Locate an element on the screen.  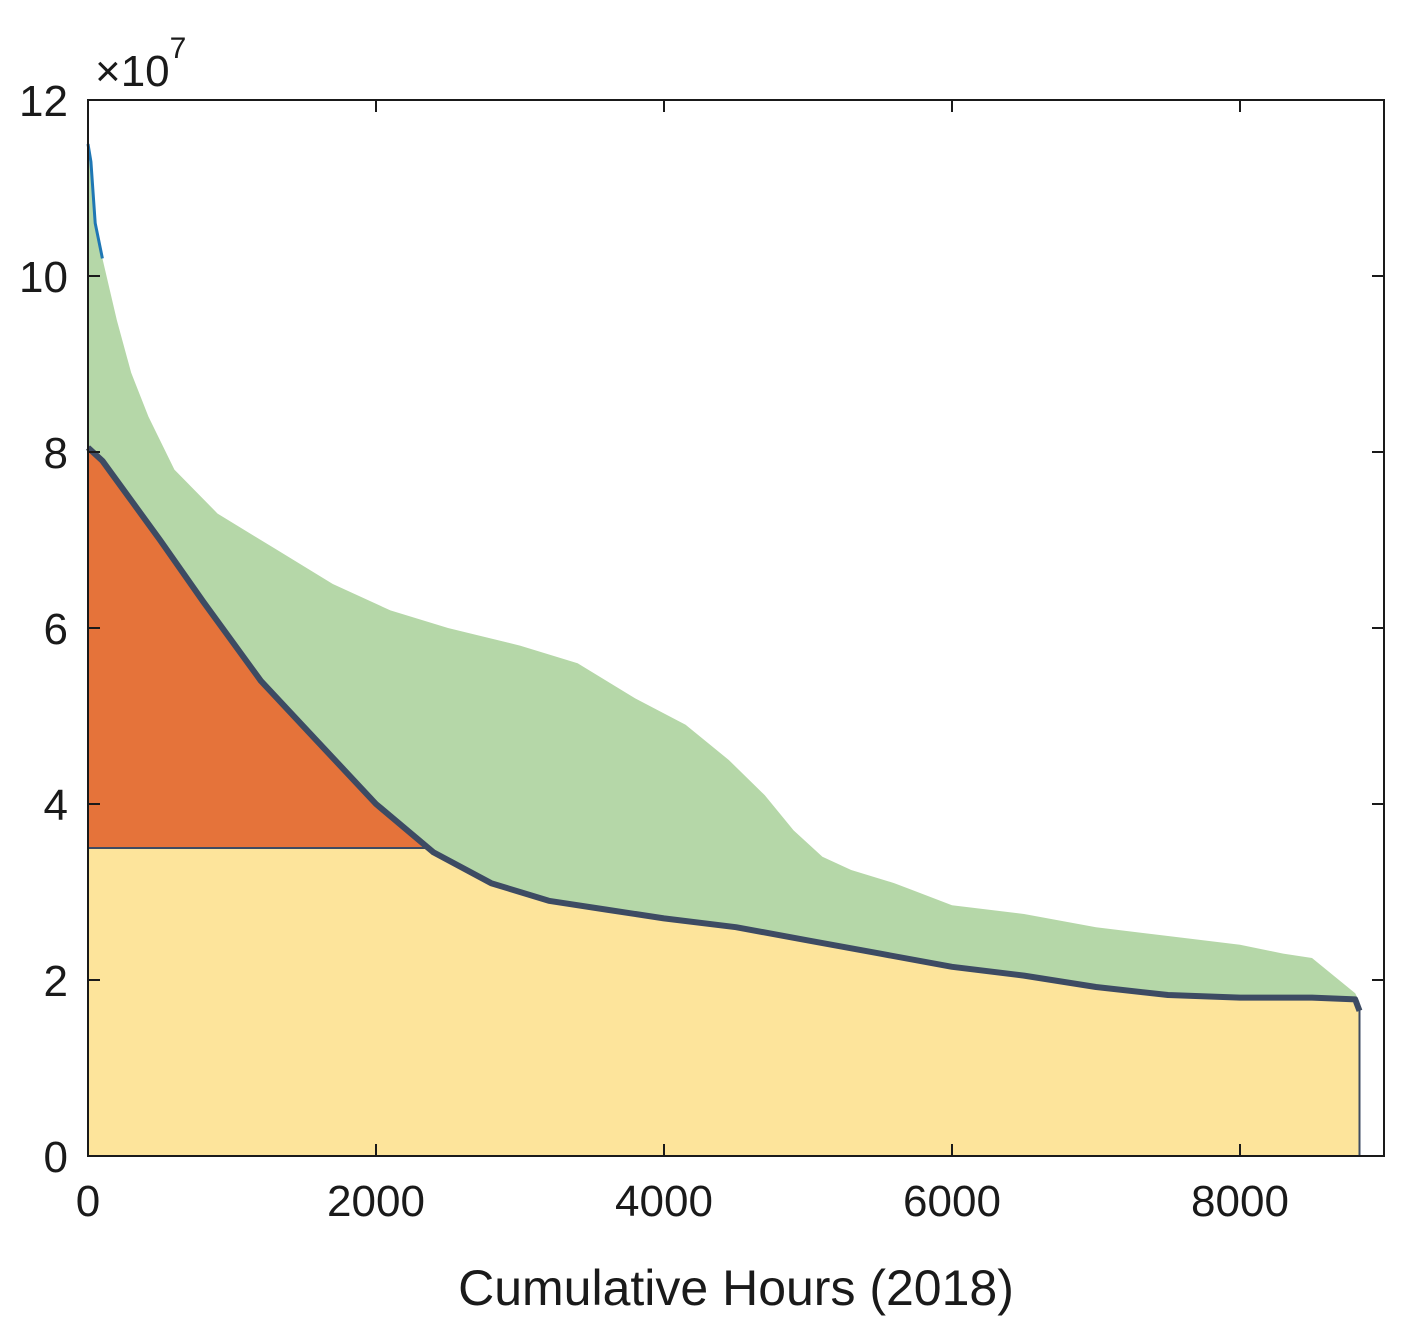
x-tick-label: 8000 is located at coordinates (1240, 1201).